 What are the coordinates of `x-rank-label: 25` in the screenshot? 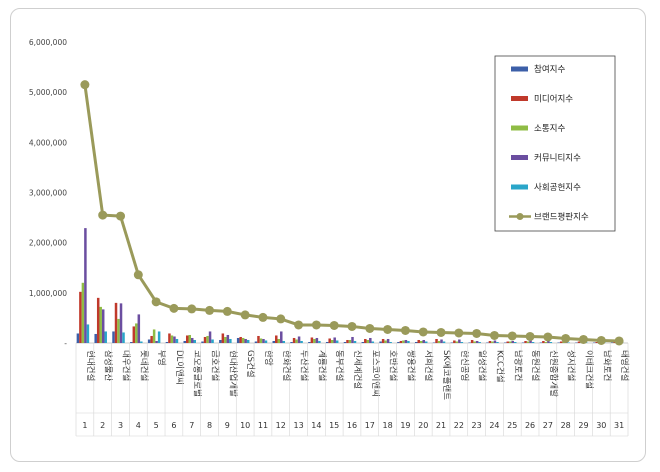 It's located at (512, 425).